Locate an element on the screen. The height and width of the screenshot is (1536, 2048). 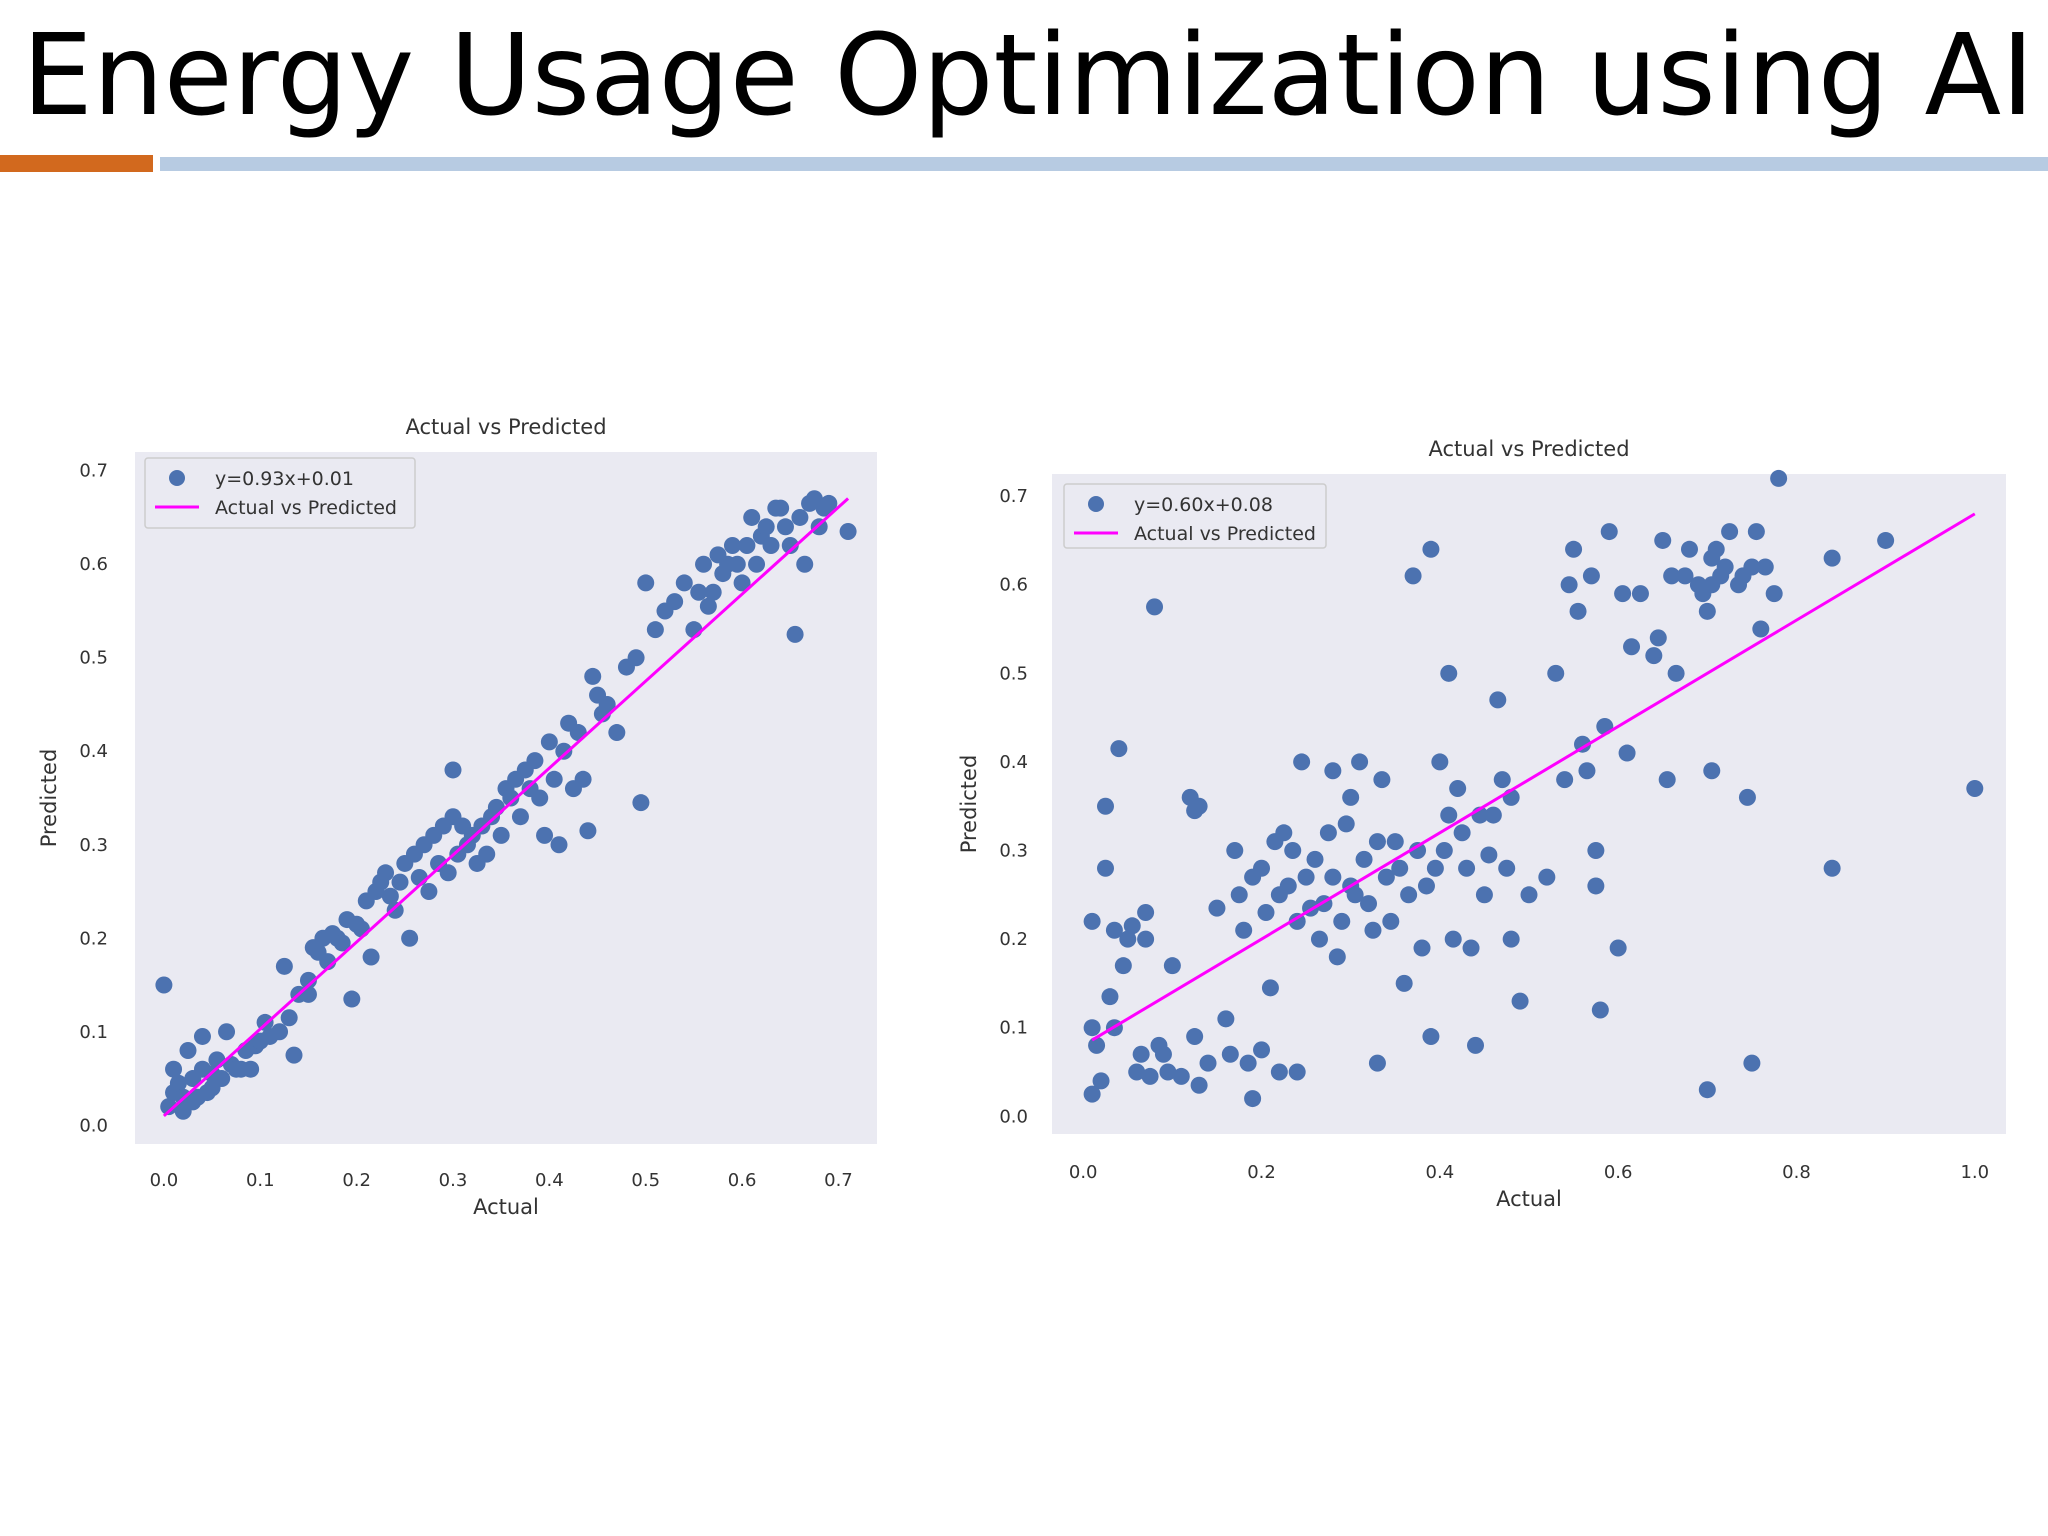
x-tick-label: 0.7 is located at coordinates (838, 1180).